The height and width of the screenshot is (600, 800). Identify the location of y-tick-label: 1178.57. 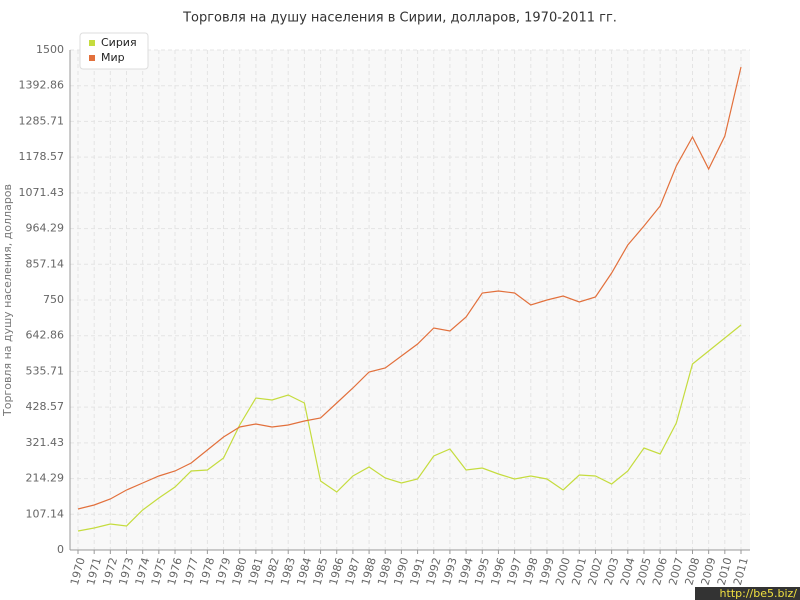
(42, 156).